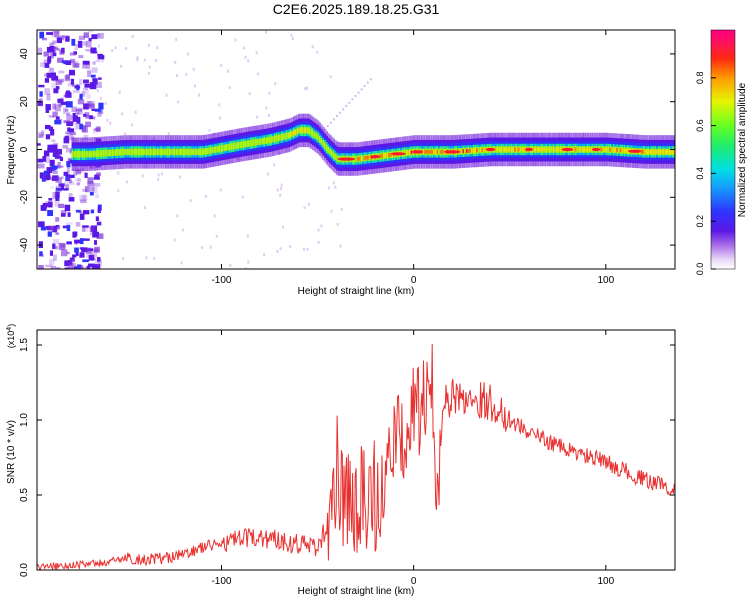 This screenshot has width=750, height=600. What do you see at coordinates (414, 581) in the screenshot?
I see `snr-x-tick-label: 0` at bounding box center [414, 581].